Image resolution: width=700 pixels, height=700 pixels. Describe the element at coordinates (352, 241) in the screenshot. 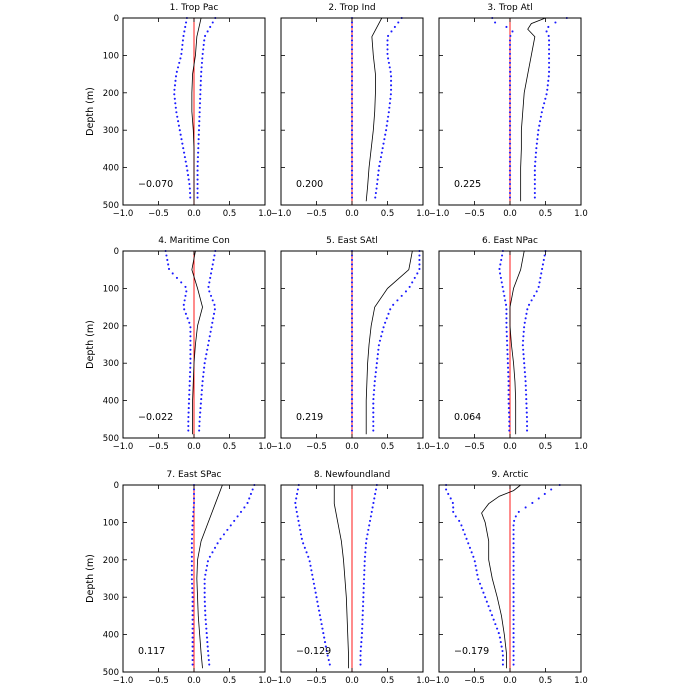

I see `panel-title: 5. East SAtl` at that location.